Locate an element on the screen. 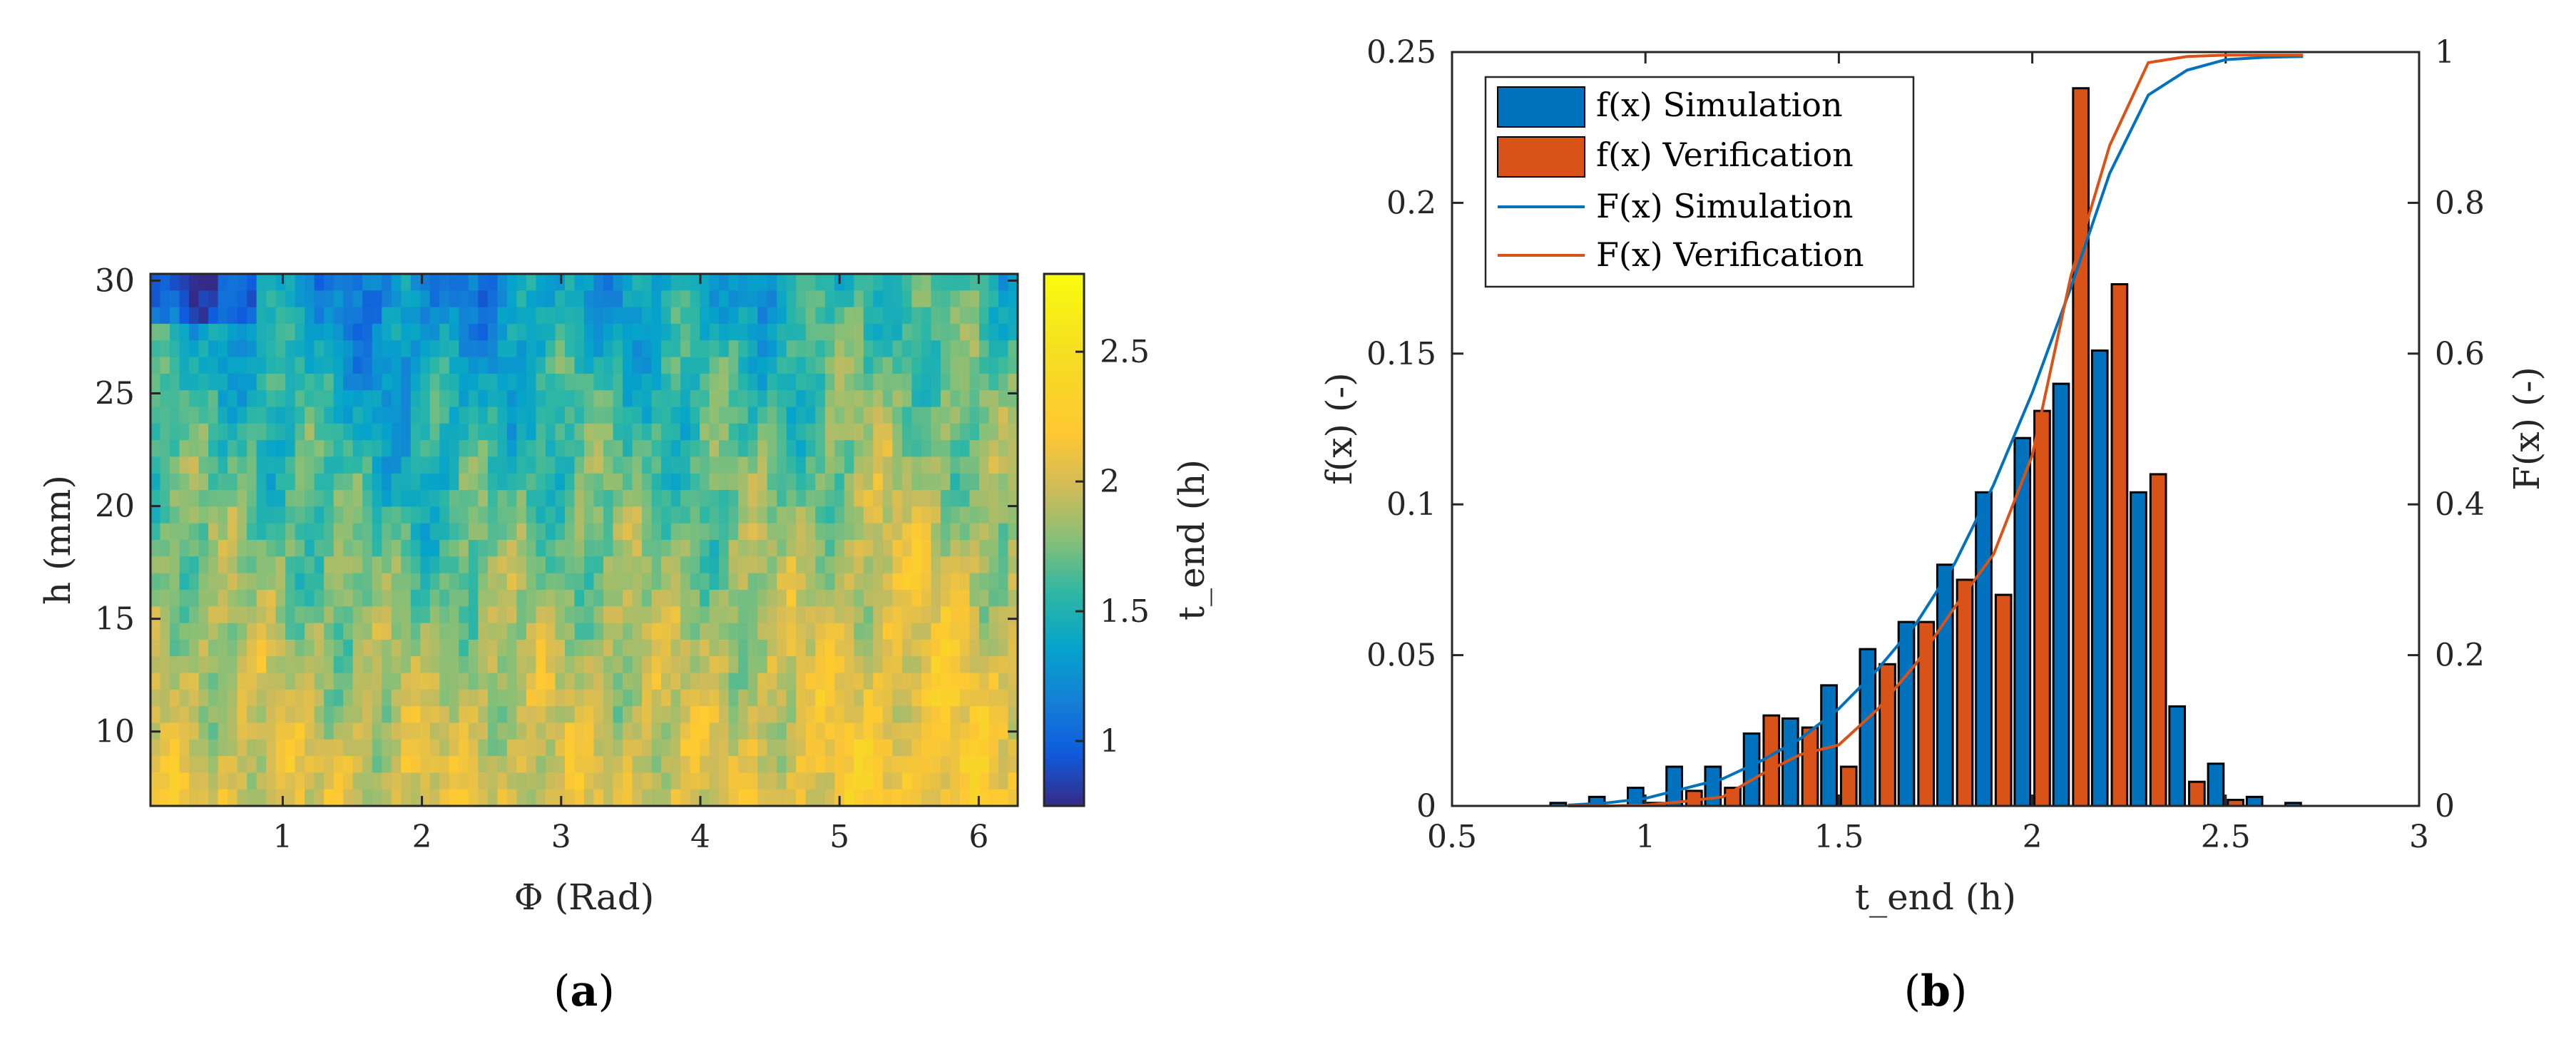 This screenshot has width=2576, height=1037. histogram-xtick-label: 0.5 is located at coordinates (1452, 837).